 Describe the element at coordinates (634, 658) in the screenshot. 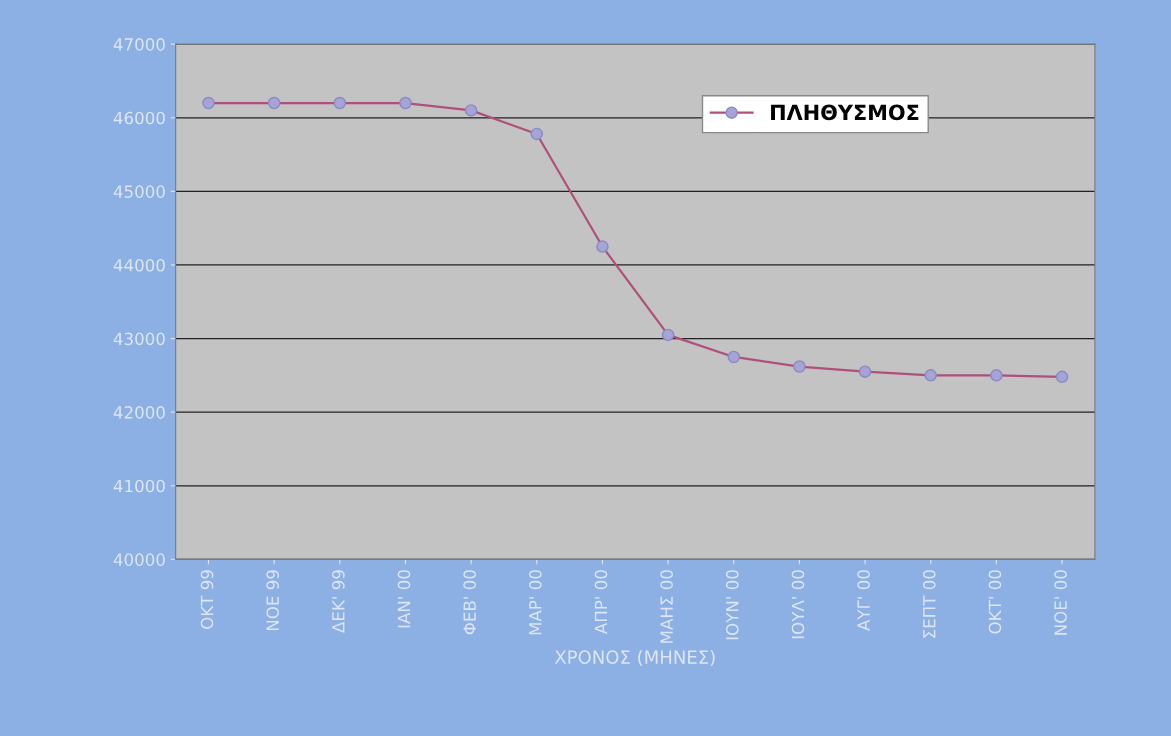

I see `x-axis-title: ΧΡΟΝΟΣ (ΜΗΝΕΣ)` at that location.